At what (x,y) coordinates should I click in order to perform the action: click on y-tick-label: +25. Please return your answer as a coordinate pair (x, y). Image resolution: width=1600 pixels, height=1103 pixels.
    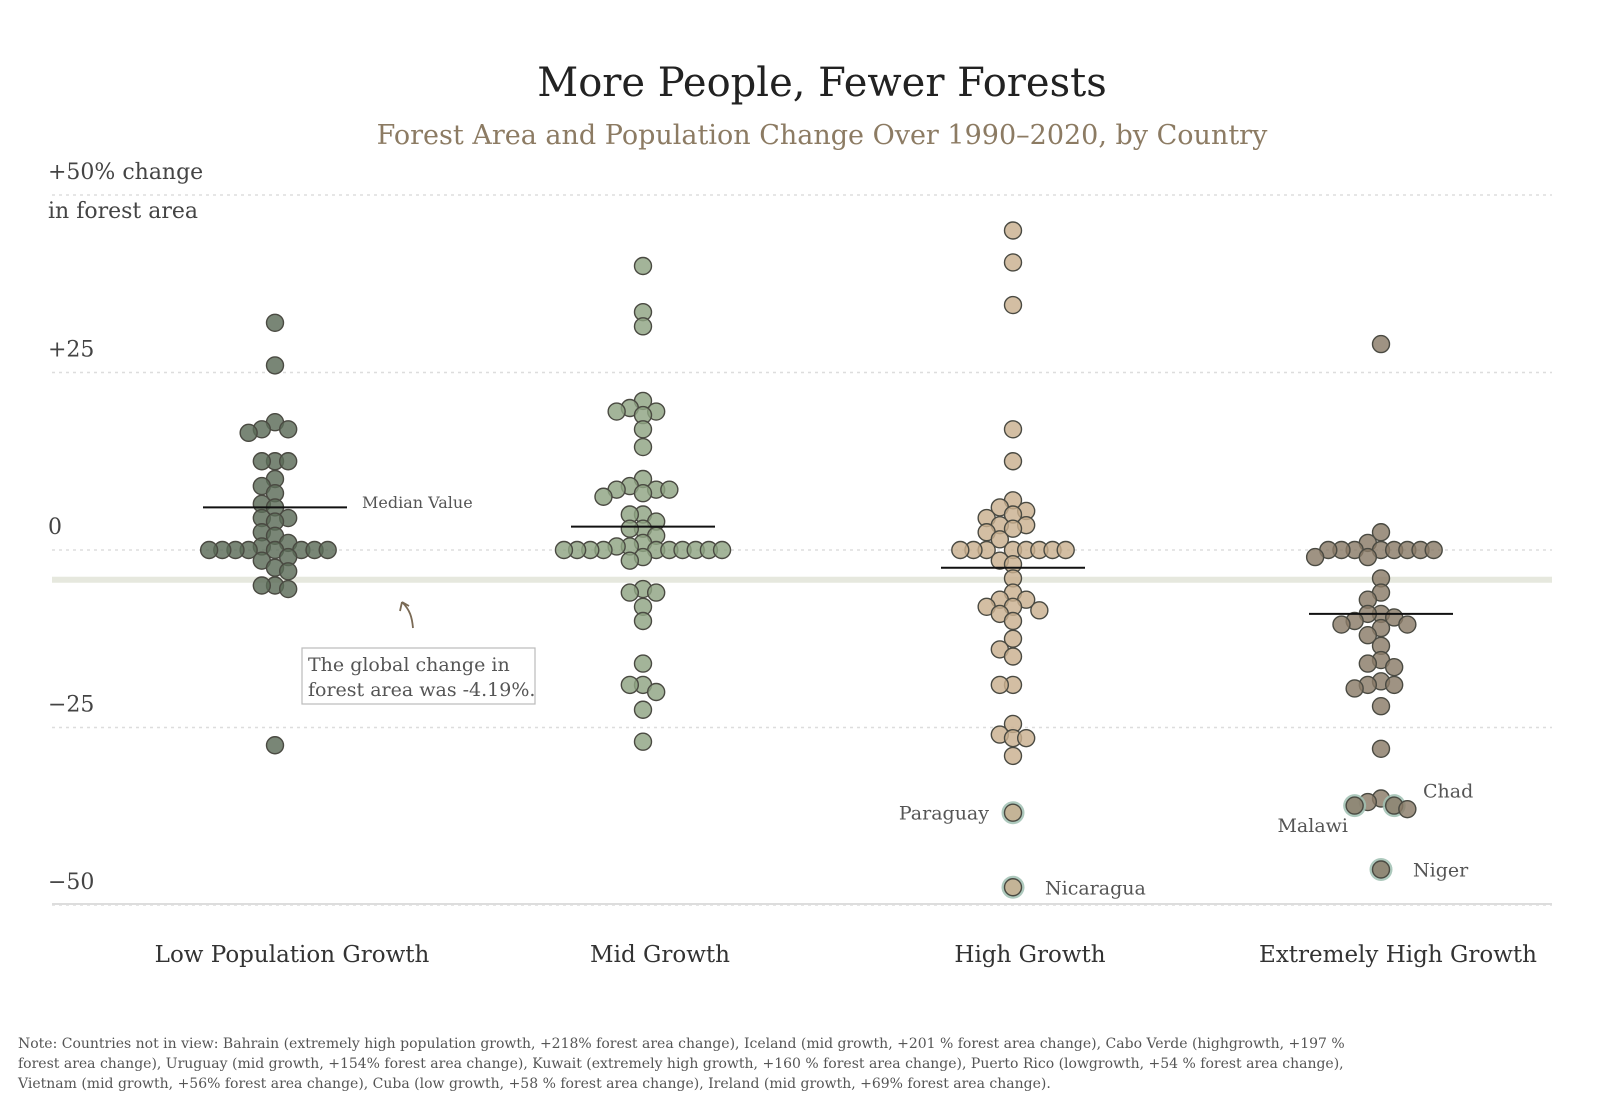
    Looking at the image, I should click on (71, 350).